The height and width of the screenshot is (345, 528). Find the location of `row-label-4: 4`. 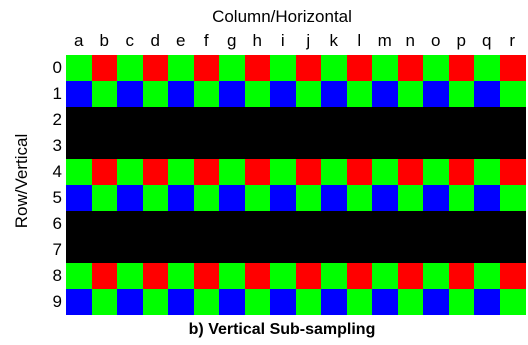

row-label-4: 4 is located at coordinates (57, 171).